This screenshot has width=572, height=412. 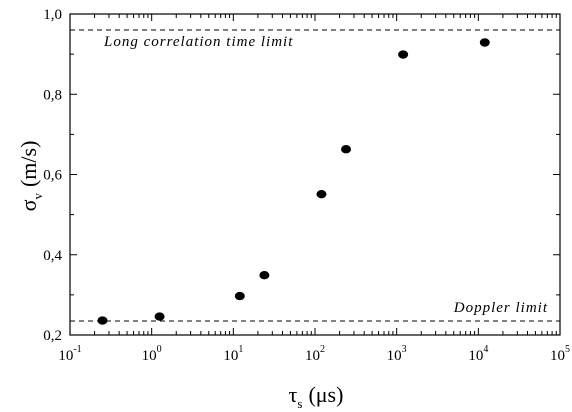 I want to click on svg-text:τs(μs): τs (μs), so click(x=316, y=396).